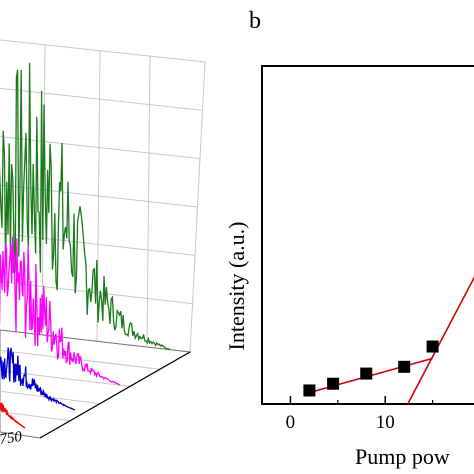 The width and height of the screenshot is (474, 474). Describe the element at coordinates (255, 21) in the screenshot. I see `panel-label-b: b` at that location.